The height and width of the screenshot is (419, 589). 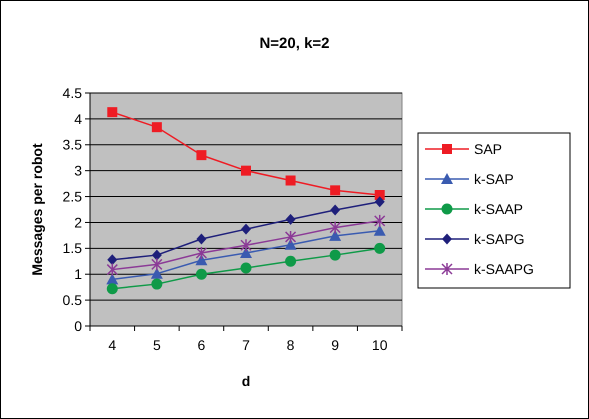 I want to click on x-tick-label: 10, so click(x=380, y=345).